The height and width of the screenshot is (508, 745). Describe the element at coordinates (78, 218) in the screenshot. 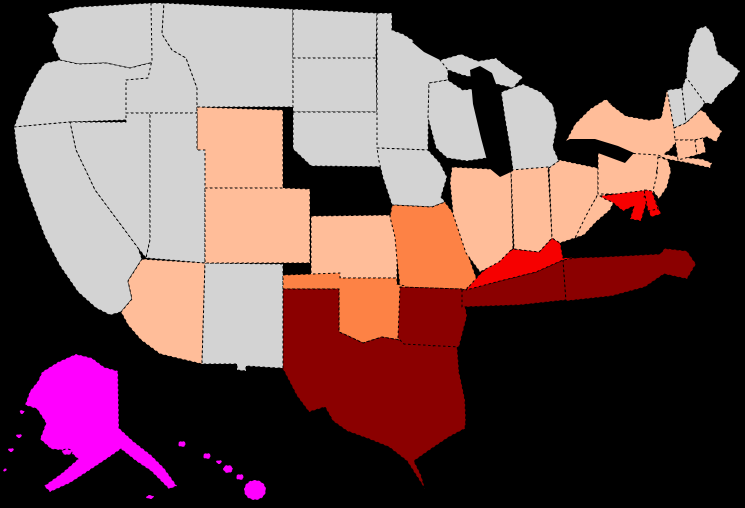

I see `state-ca` at that location.